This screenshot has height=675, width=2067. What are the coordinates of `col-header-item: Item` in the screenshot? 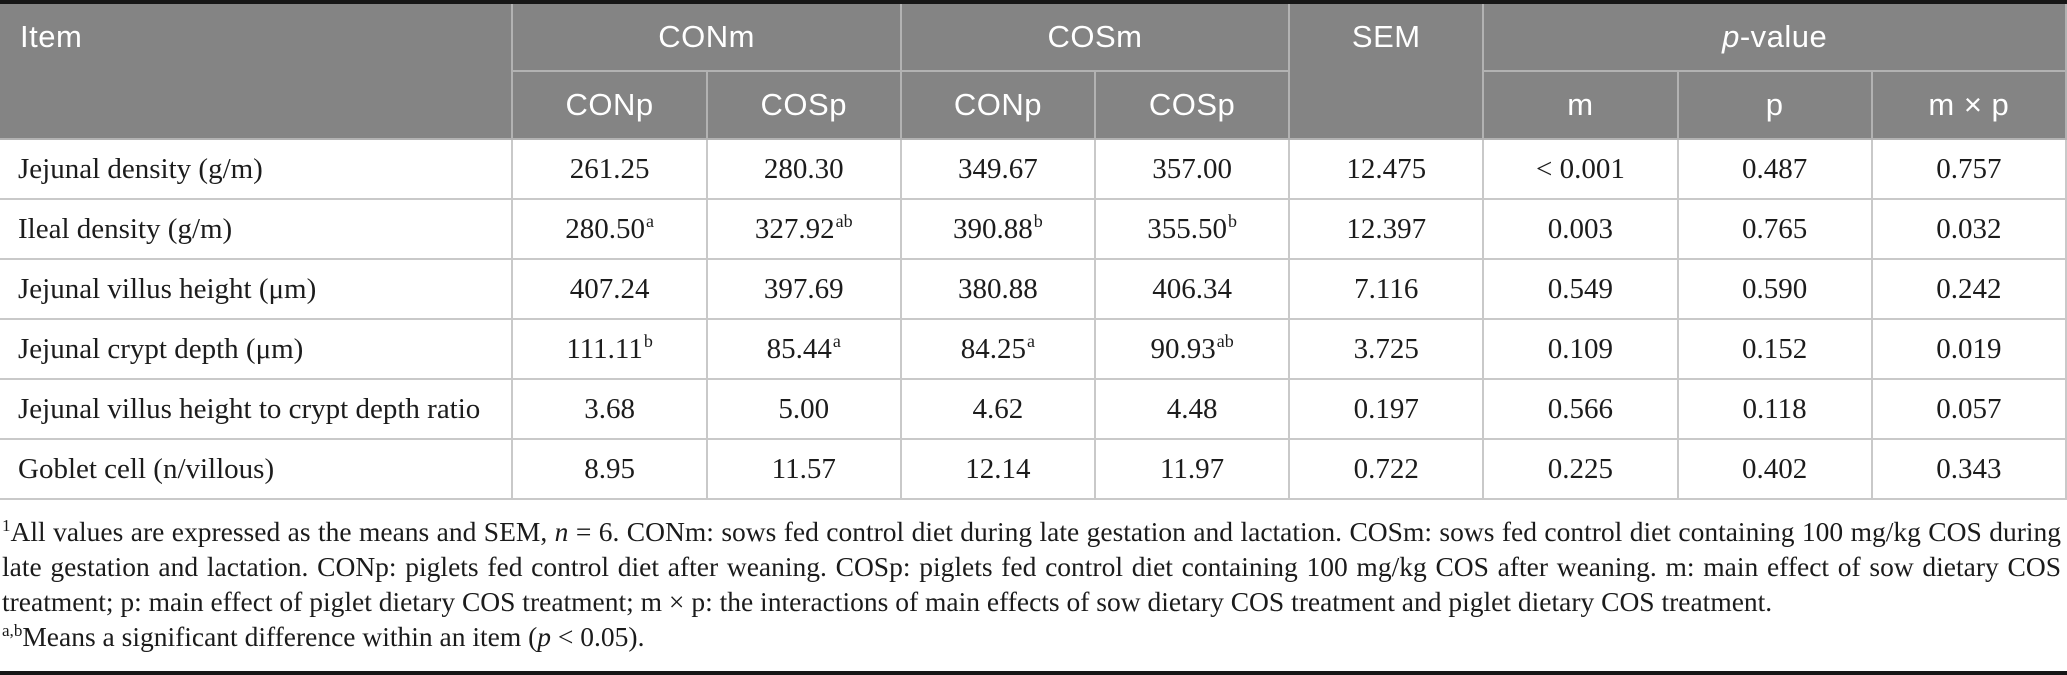 It's located at (257, 72).